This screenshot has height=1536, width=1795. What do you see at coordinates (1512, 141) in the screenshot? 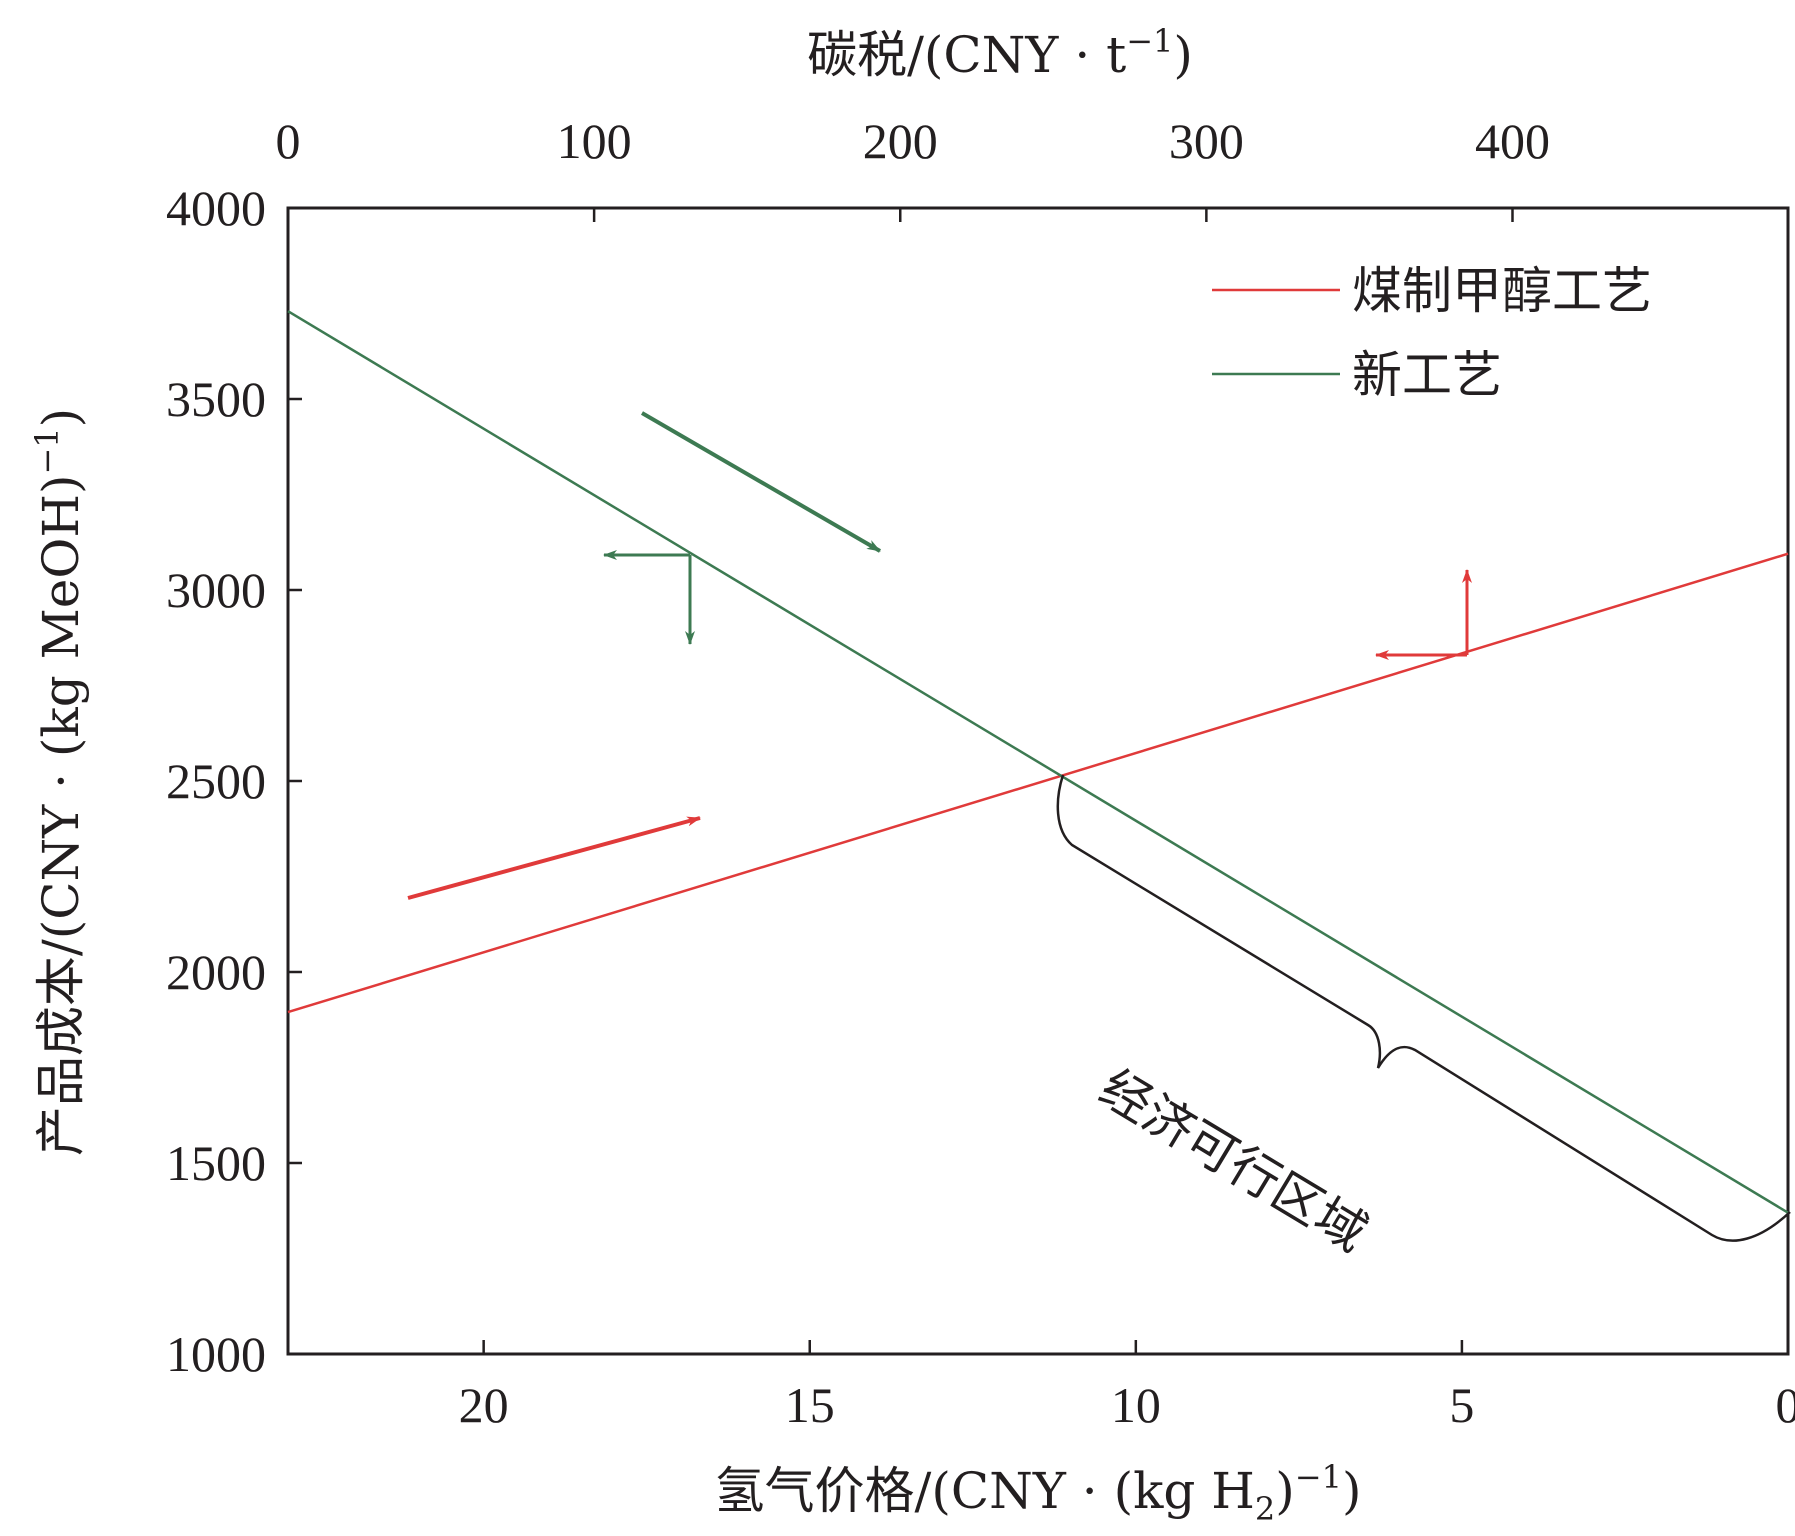
I see `x-top-tick-label: 400` at bounding box center [1512, 141].